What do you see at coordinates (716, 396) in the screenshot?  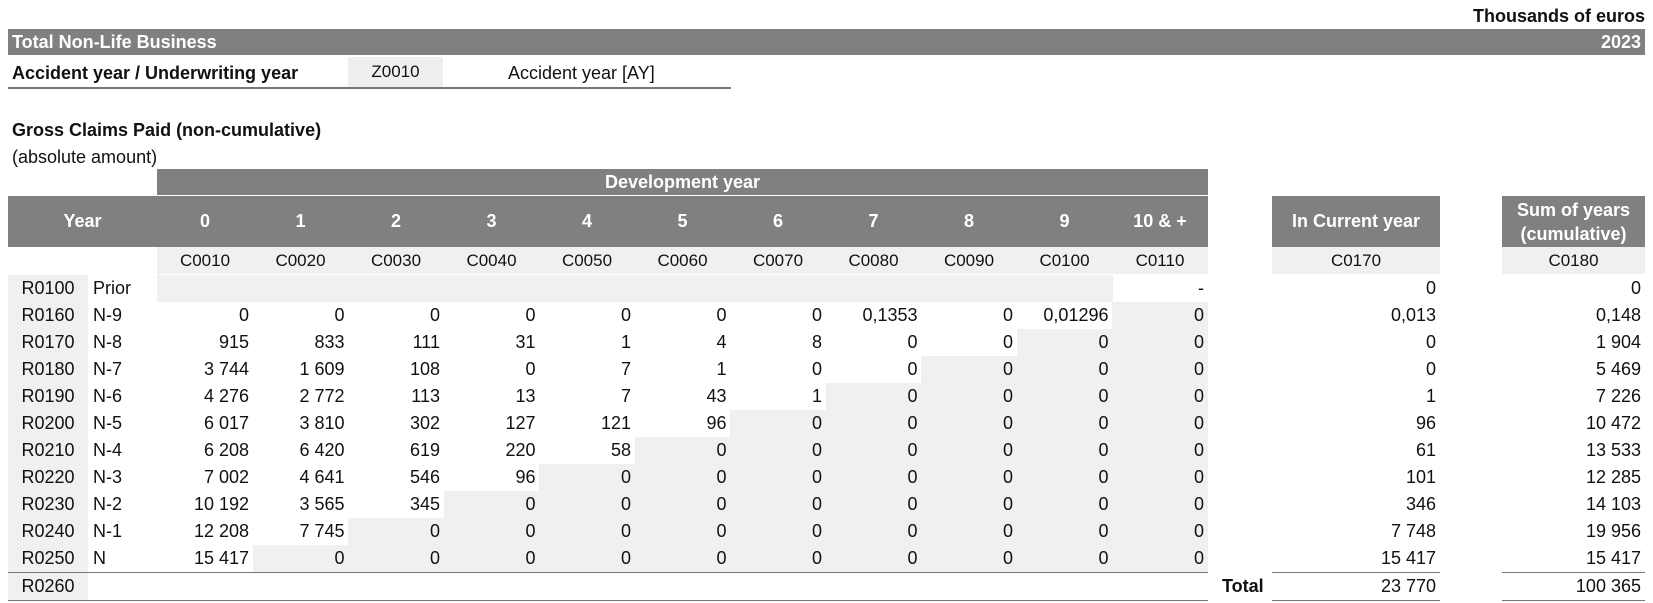 I see `table-cell: 43` at bounding box center [716, 396].